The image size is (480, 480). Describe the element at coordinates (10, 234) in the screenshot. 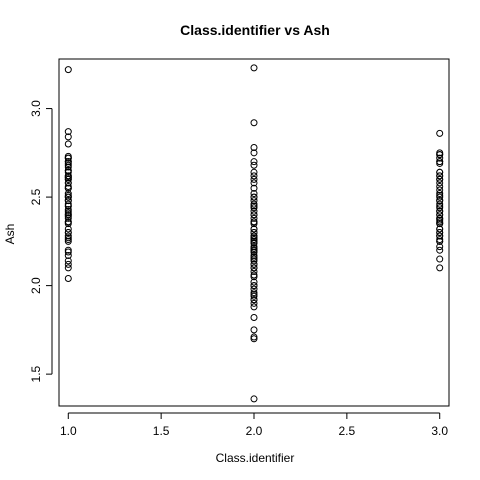

I see `y-axis-label: Ash` at that location.